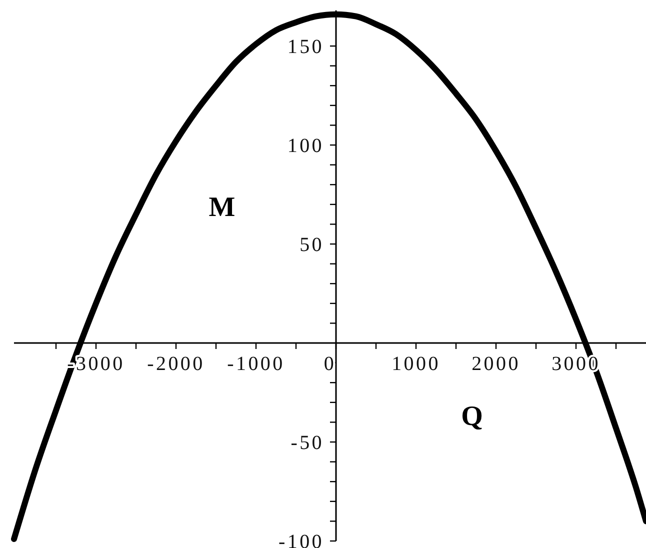 Image resolution: width=646 pixels, height=548 pixels. I want to click on y-tick-label: 50, so click(312, 245).